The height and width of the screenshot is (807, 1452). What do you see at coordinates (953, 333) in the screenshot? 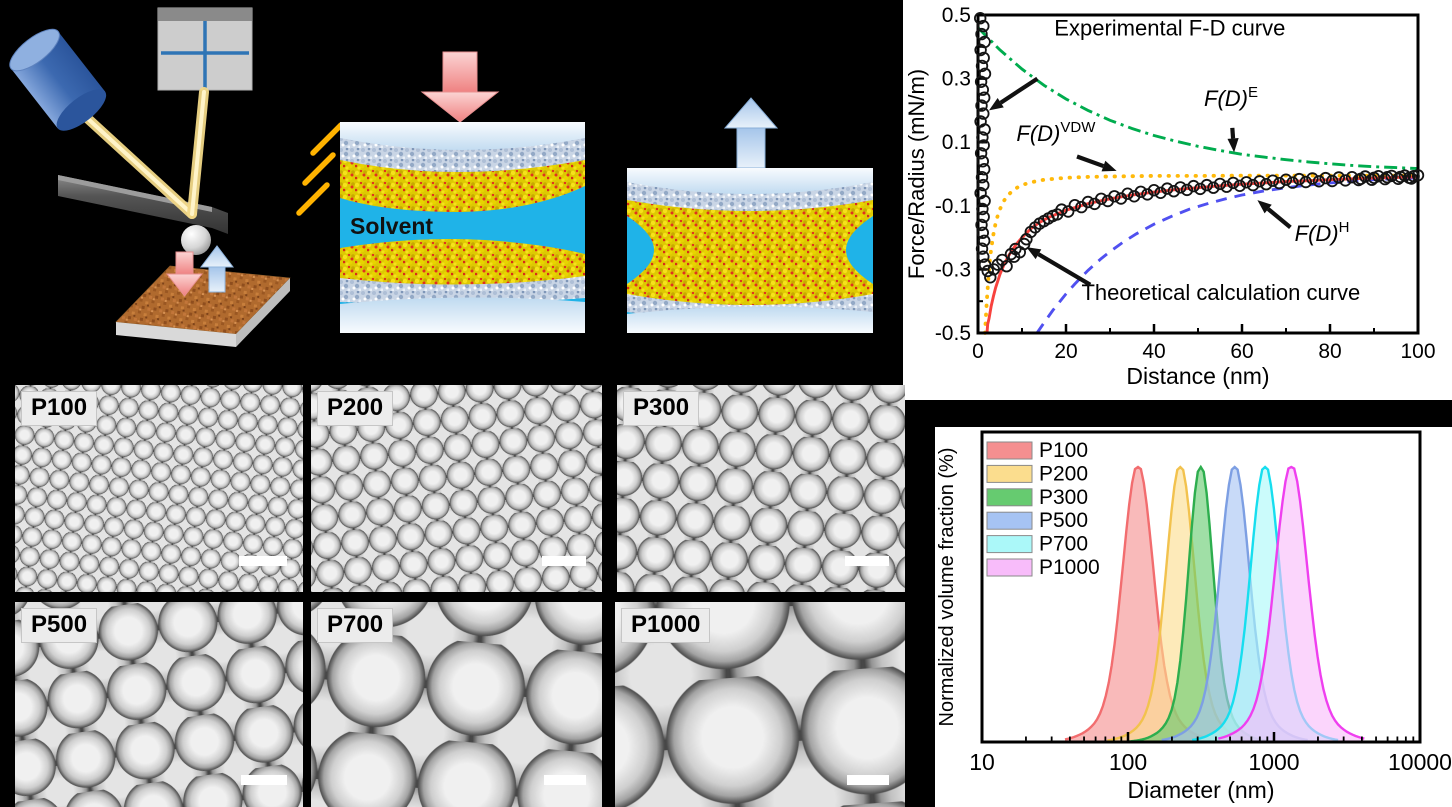
I see `svg-text: -0.5` at bounding box center [953, 333].